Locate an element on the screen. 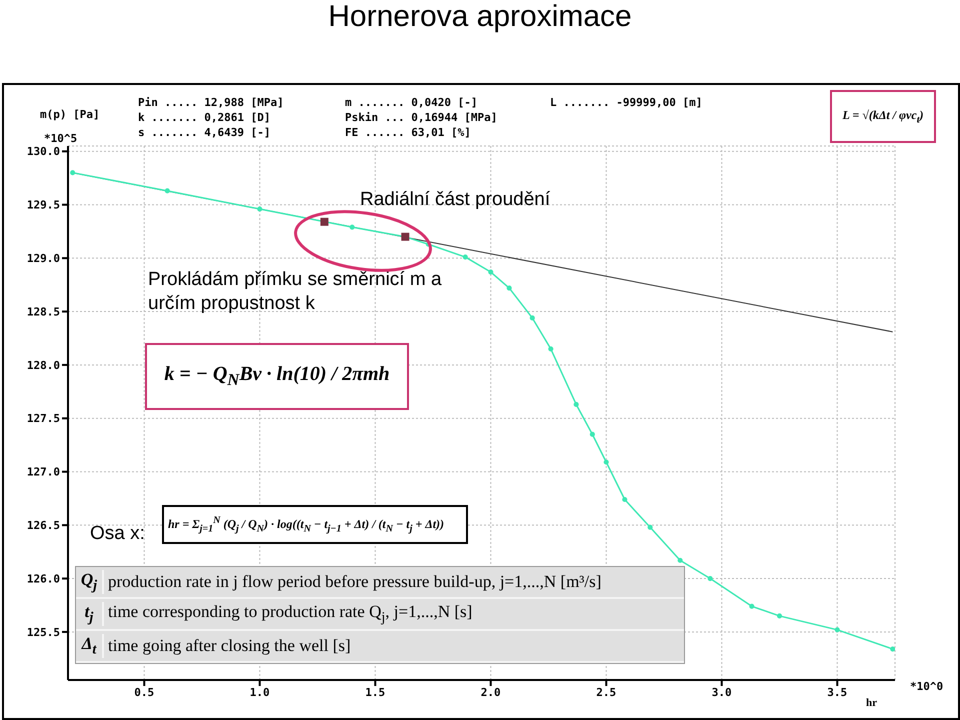 This screenshot has height=720, width=960. y-tick-label: 129.5 is located at coordinates (43, 205).